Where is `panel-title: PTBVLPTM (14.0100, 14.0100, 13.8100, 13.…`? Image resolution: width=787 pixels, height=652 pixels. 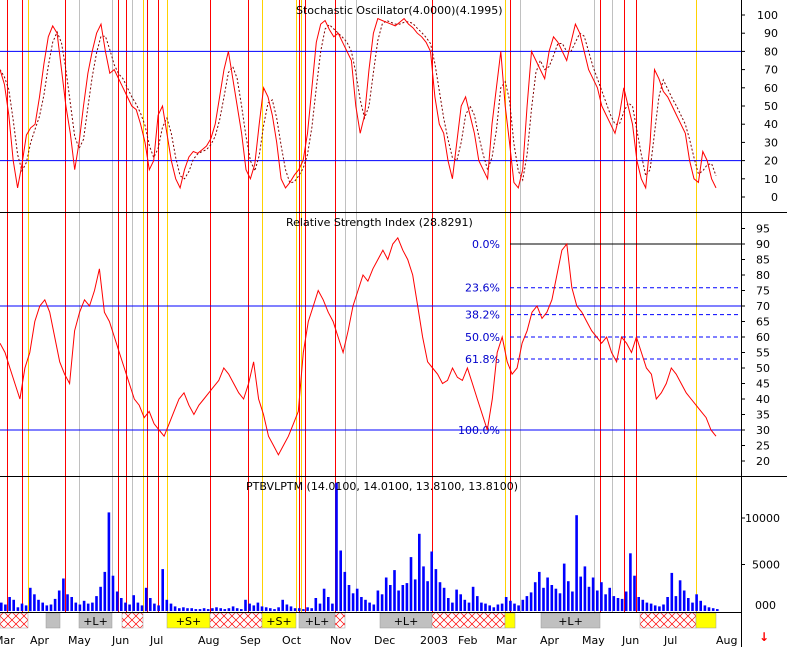
panel-title: PTBVLPTM (14.0100, 14.0100, 13.8100, 13.… is located at coordinates (382, 486).